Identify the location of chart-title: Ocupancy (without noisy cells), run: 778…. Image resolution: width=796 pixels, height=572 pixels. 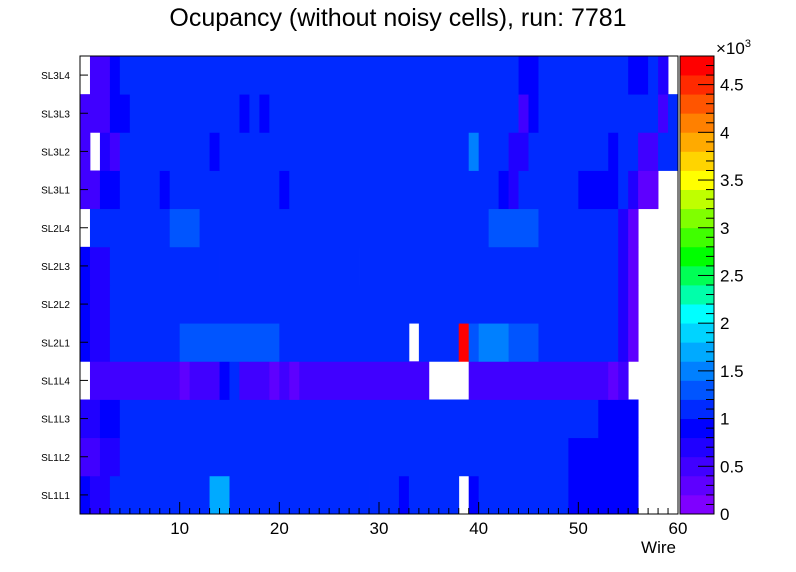
(398, 18).